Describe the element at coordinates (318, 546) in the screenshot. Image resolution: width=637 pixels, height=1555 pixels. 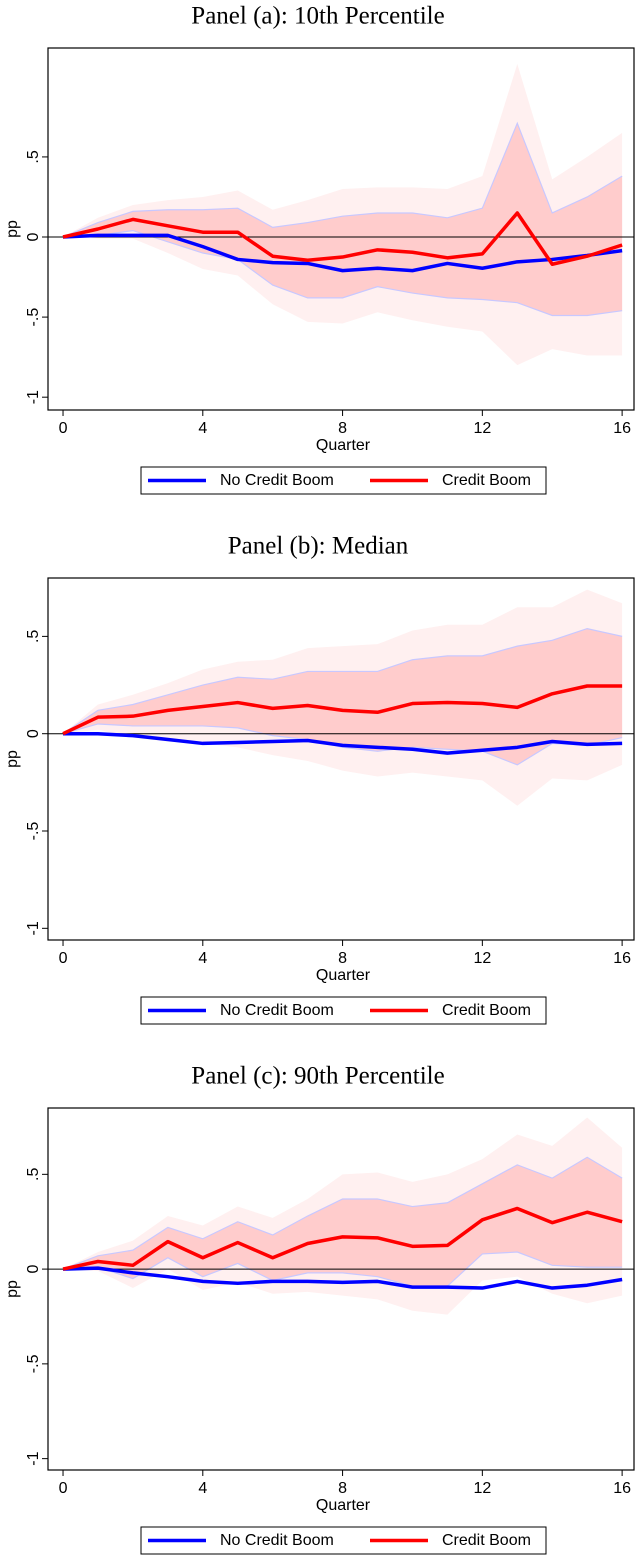
I see `chart-title: Panel (b): Median` at that location.